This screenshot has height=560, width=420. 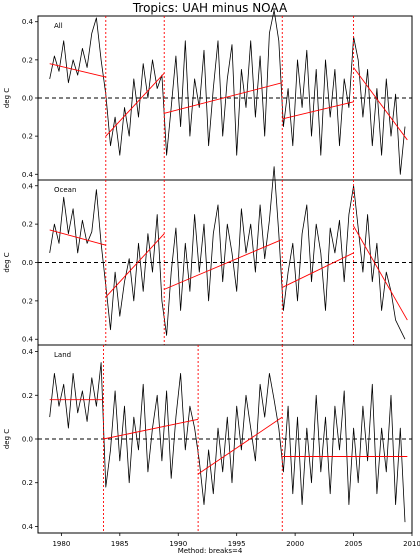 What do you see at coordinates (61, 544) in the screenshot?
I see `x-tick-label: 1980` at bounding box center [61, 544].